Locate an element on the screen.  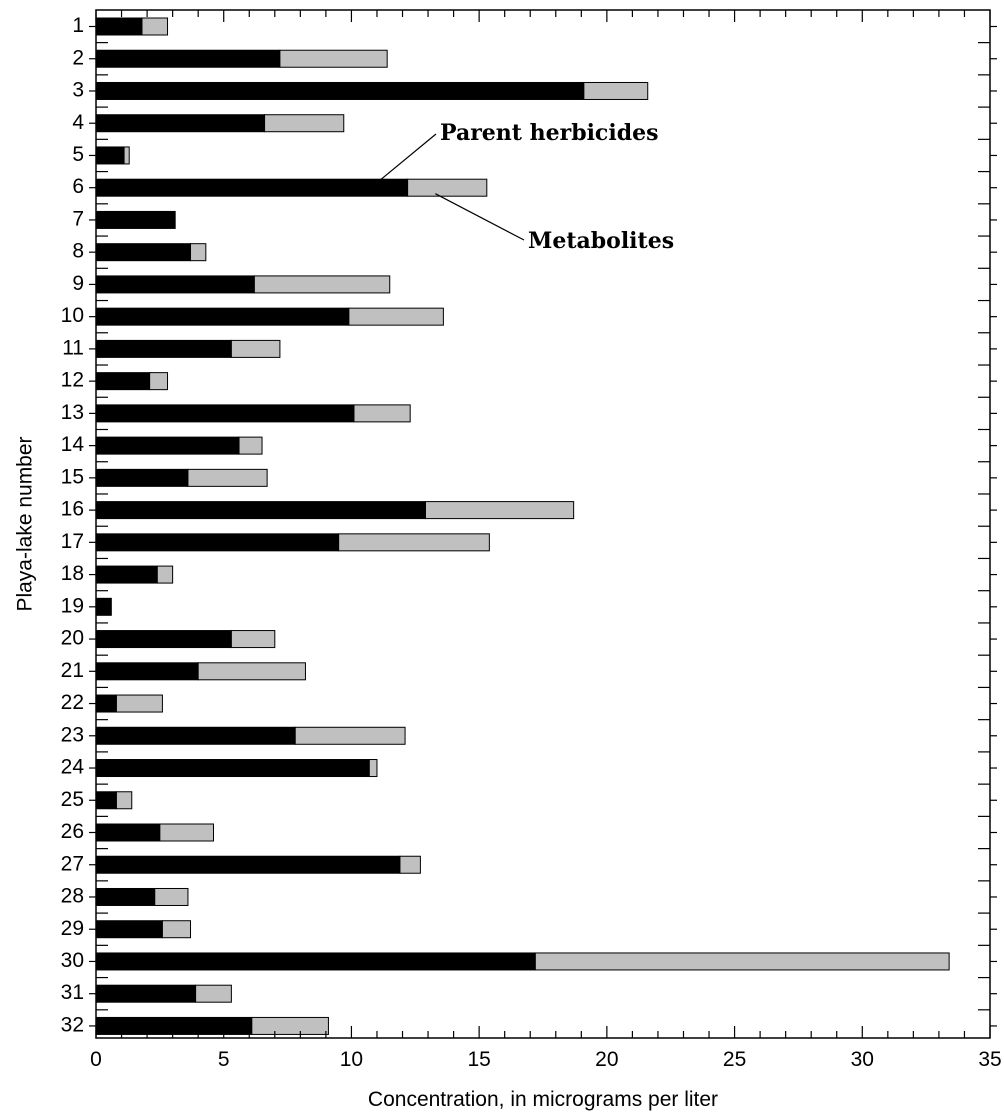
y-tick-label: 7 is located at coordinates (78, 218).